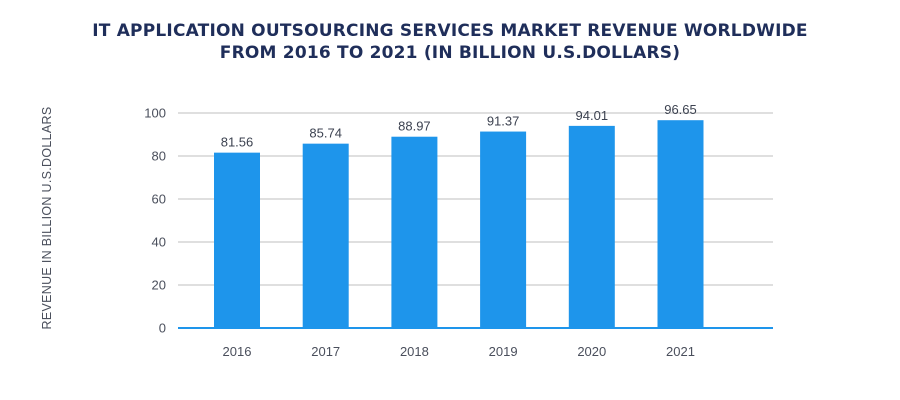  I want to click on y-tick-label: 20, so click(159, 285).